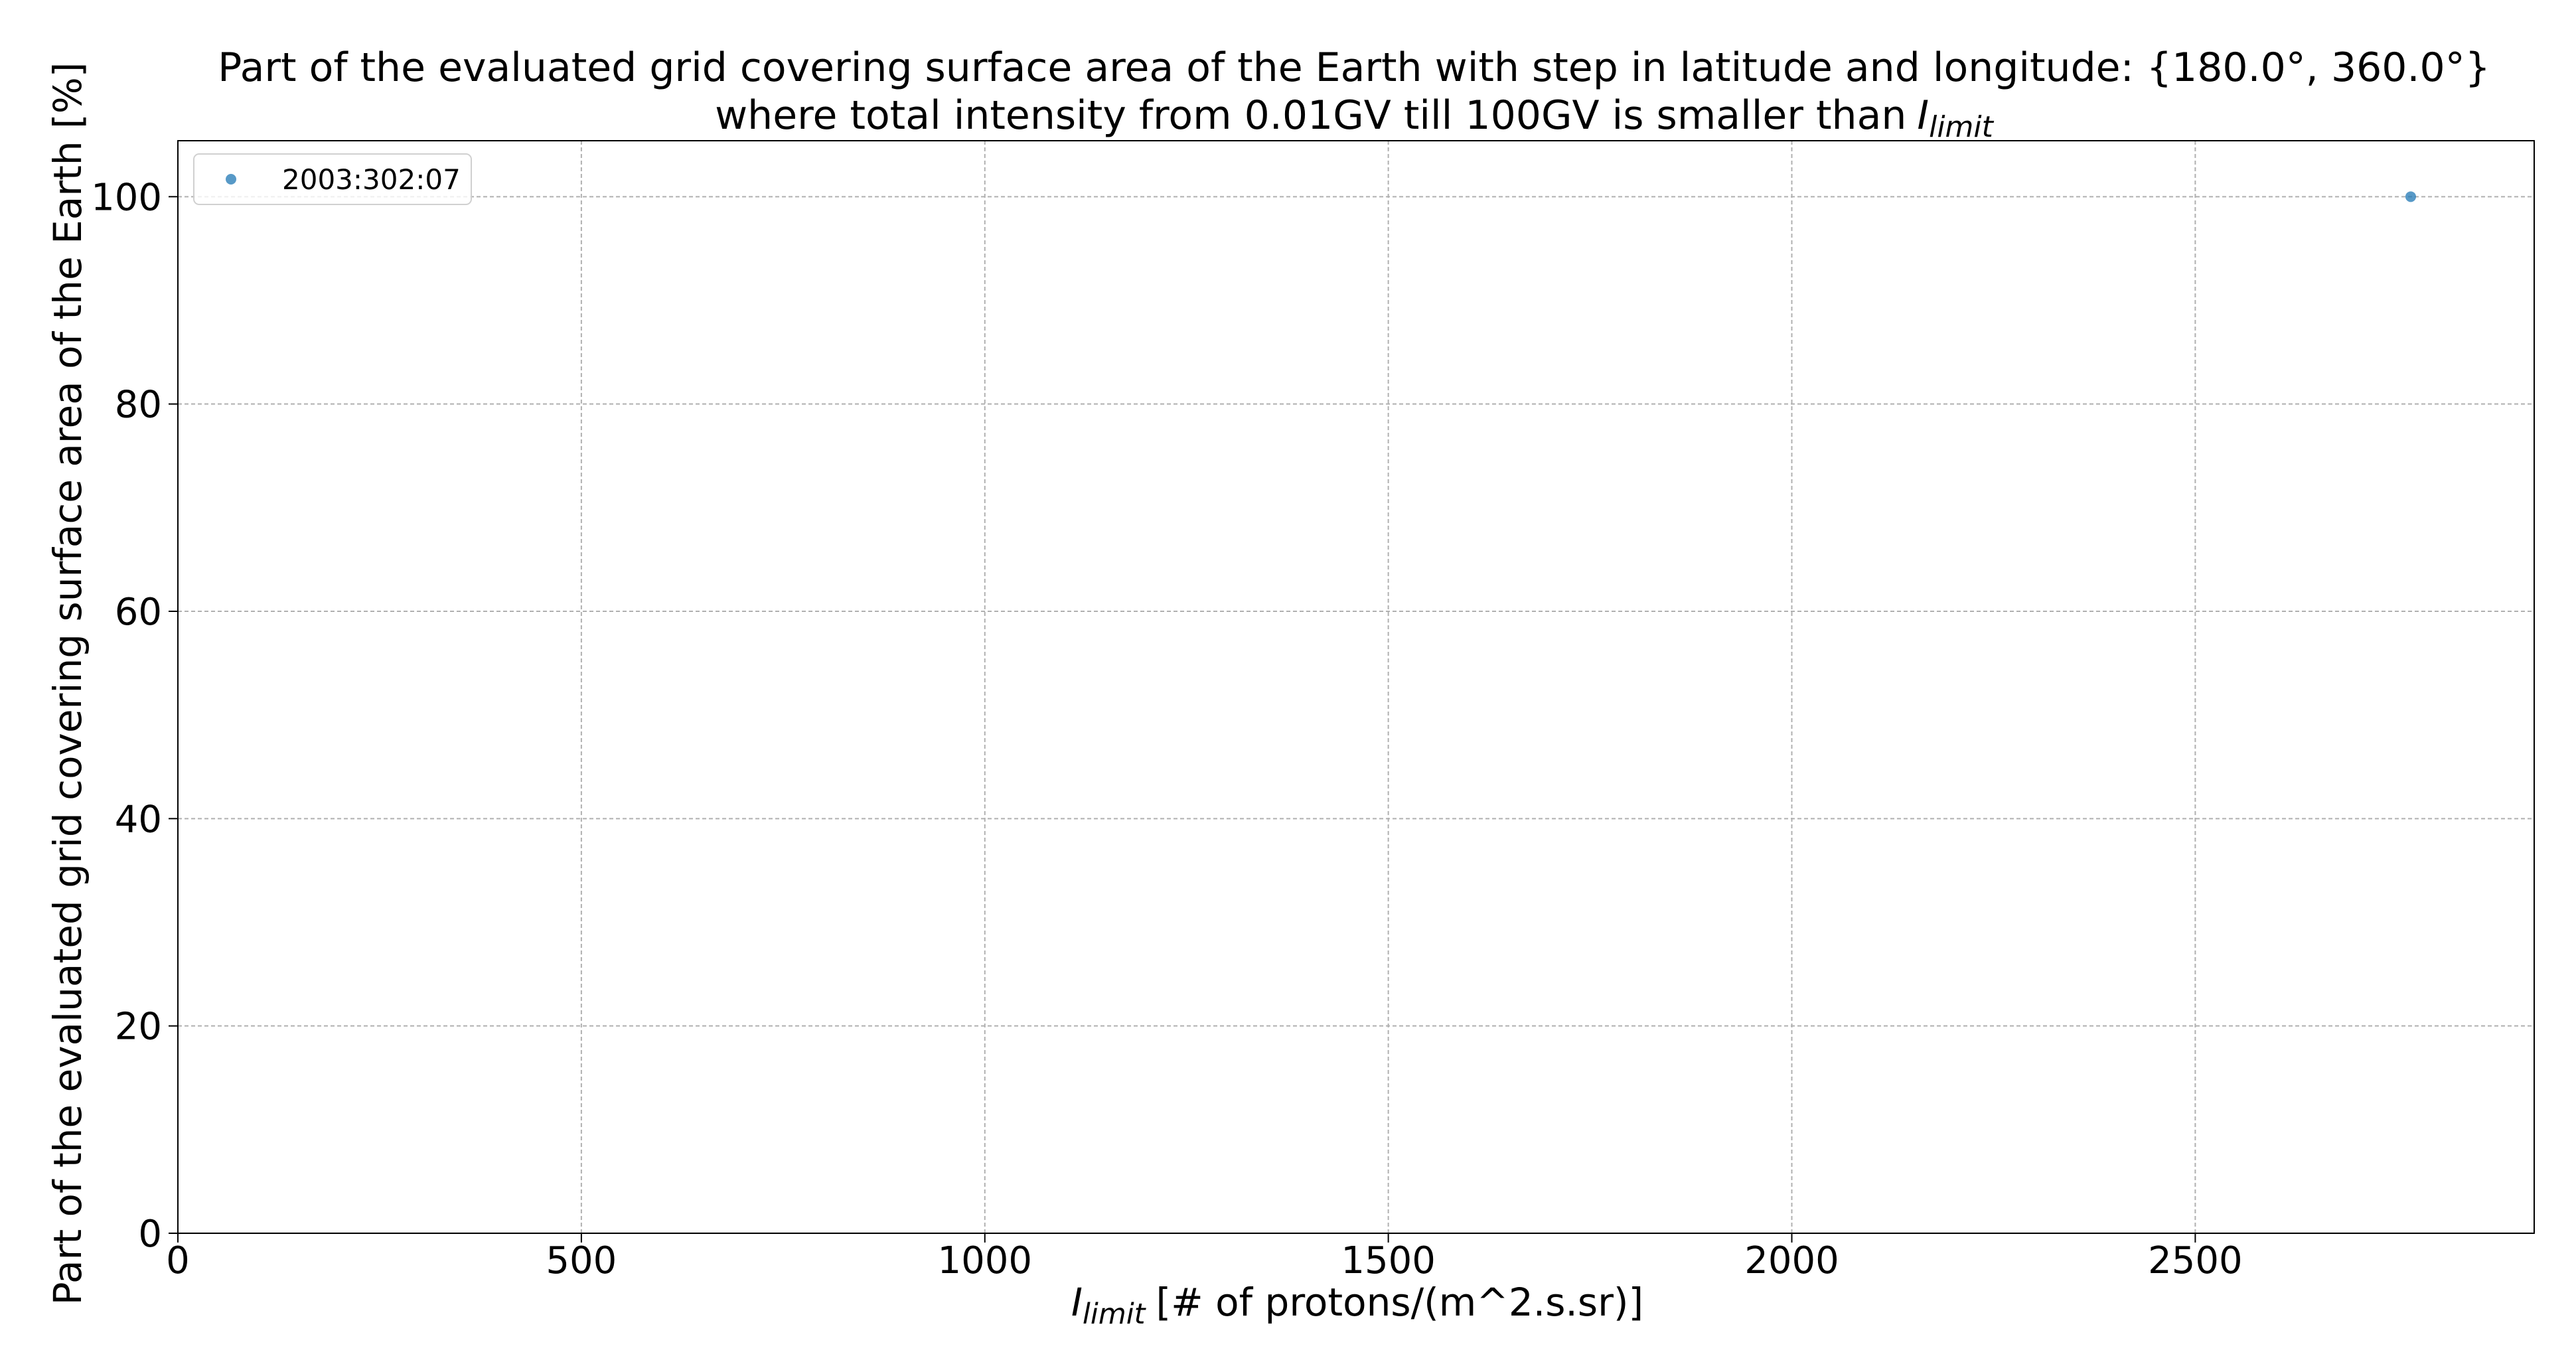  Describe the element at coordinates (985, 1260) in the screenshot. I see `x-tick-label: 1000` at that location.